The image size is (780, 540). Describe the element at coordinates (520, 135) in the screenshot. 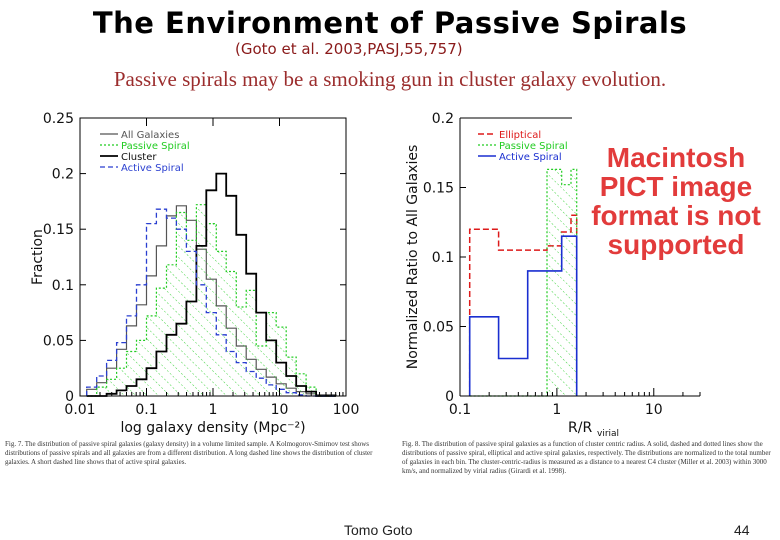

I see `legend-label: Elliptical` at that location.